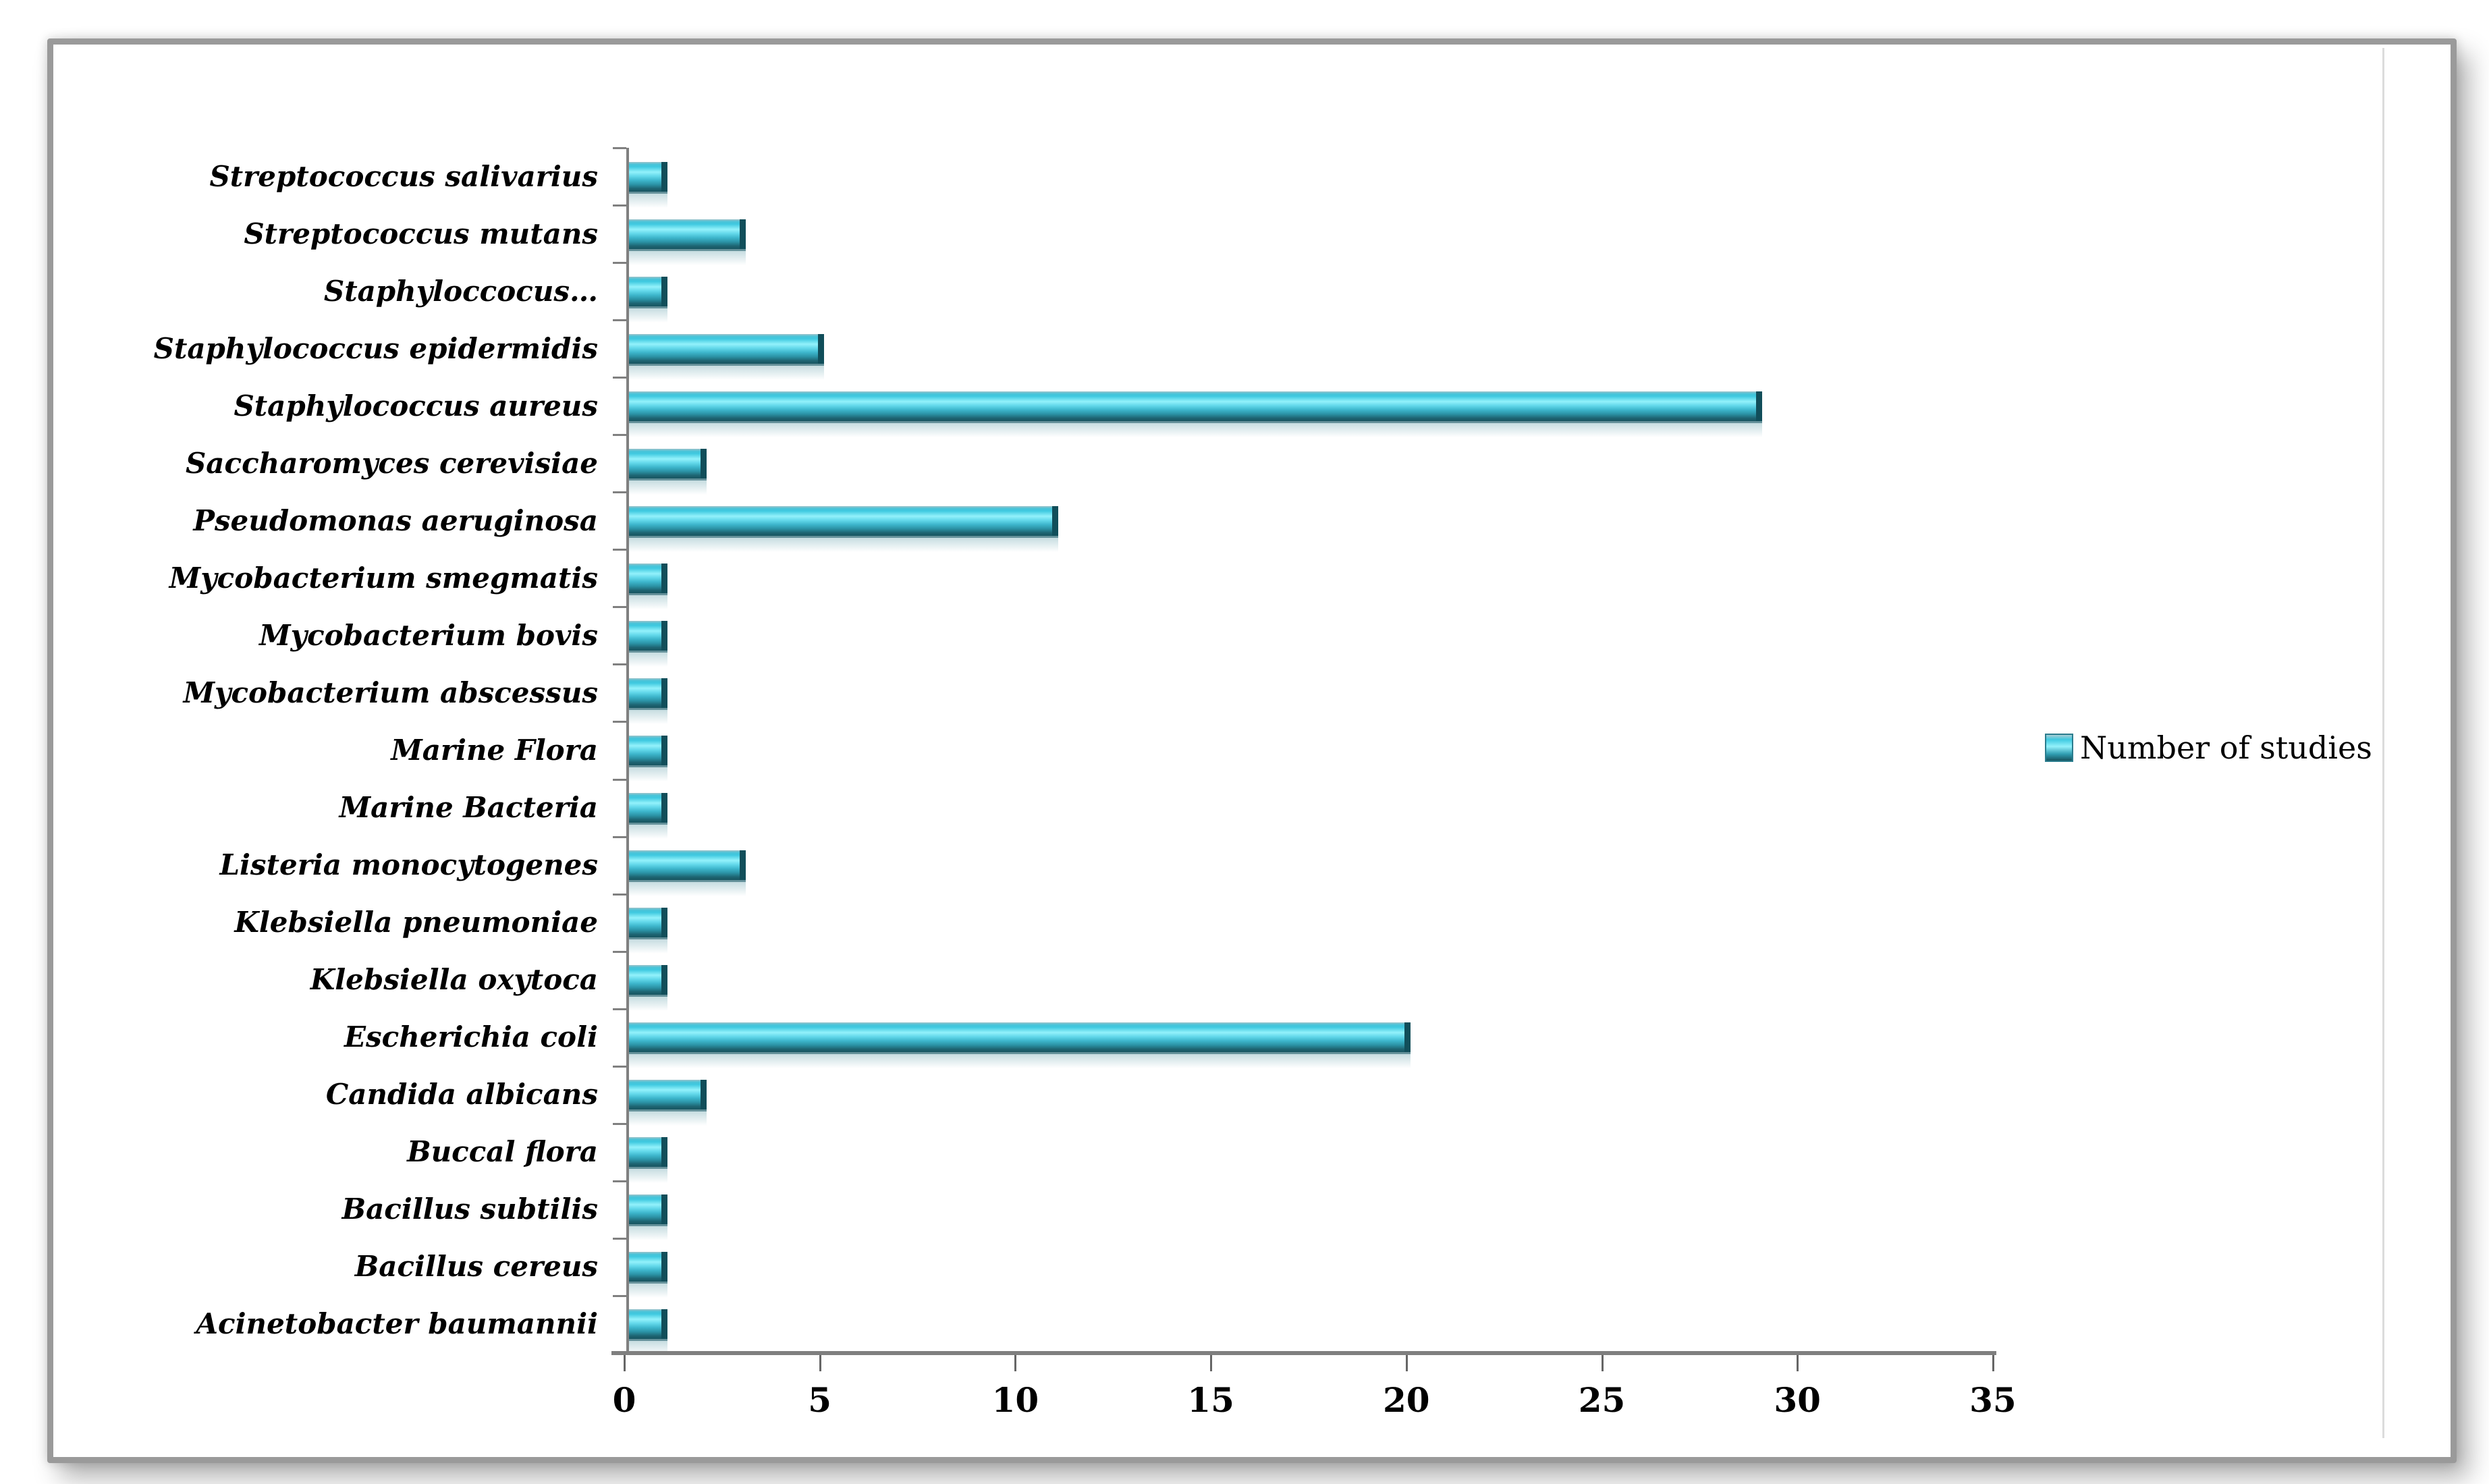  Describe the element at coordinates (428, 635) in the screenshot. I see `category-label: Mycobacterium bovis` at that location.